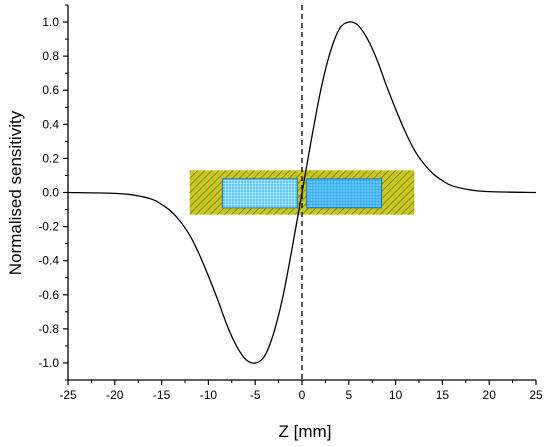  I want to click on x-tick-label: -15, so click(162, 395).